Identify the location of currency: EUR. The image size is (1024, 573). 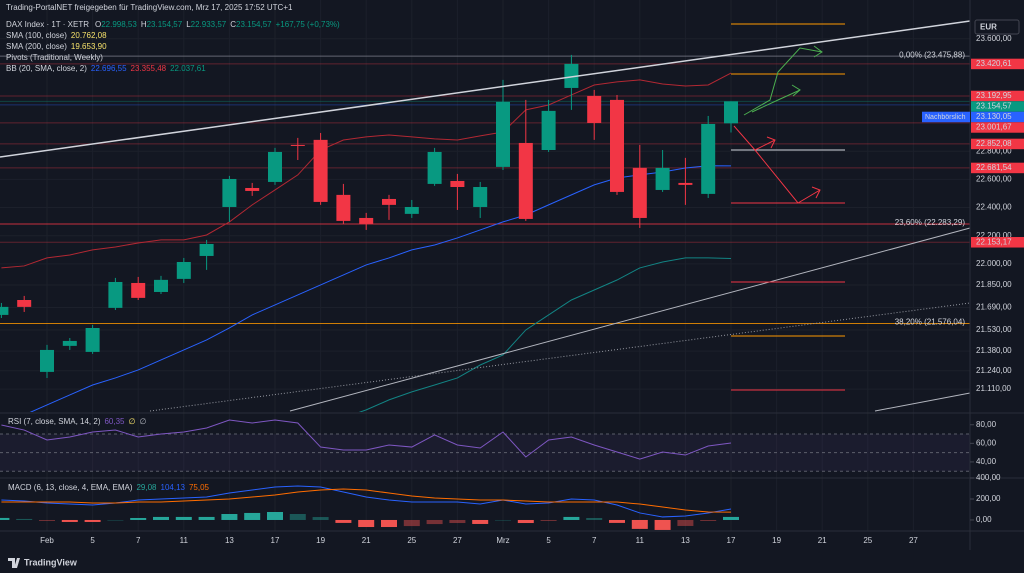
(988, 27).